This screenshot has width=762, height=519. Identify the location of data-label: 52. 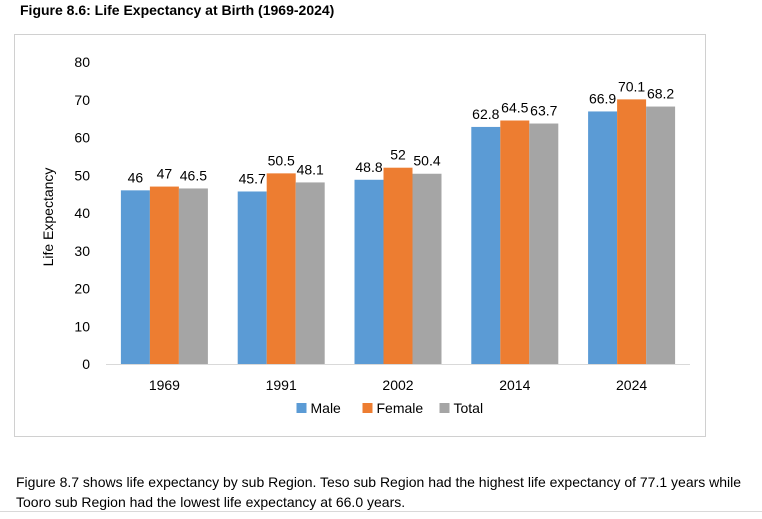
(398, 155).